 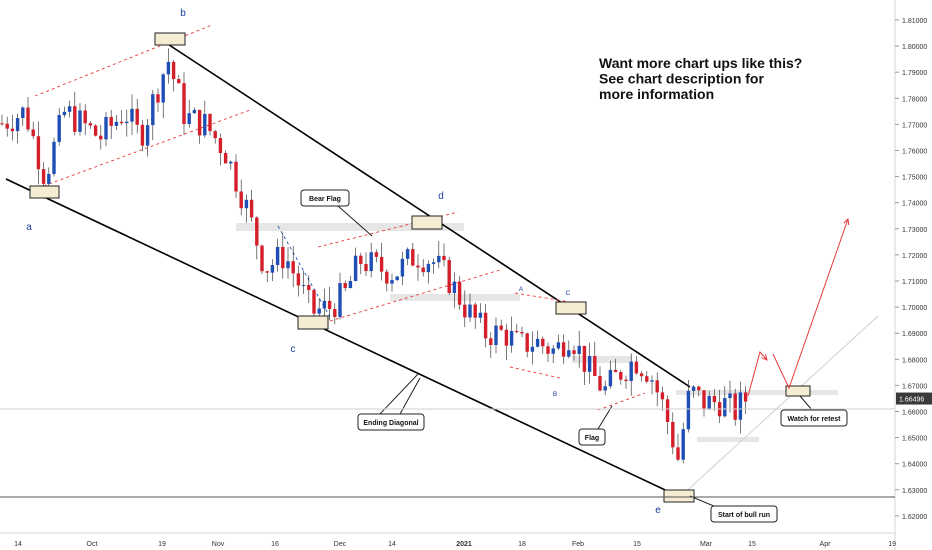 What do you see at coordinates (757, 373) in the screenshot?
I see `projection-arrow-short` at bounding box center [757, 373].